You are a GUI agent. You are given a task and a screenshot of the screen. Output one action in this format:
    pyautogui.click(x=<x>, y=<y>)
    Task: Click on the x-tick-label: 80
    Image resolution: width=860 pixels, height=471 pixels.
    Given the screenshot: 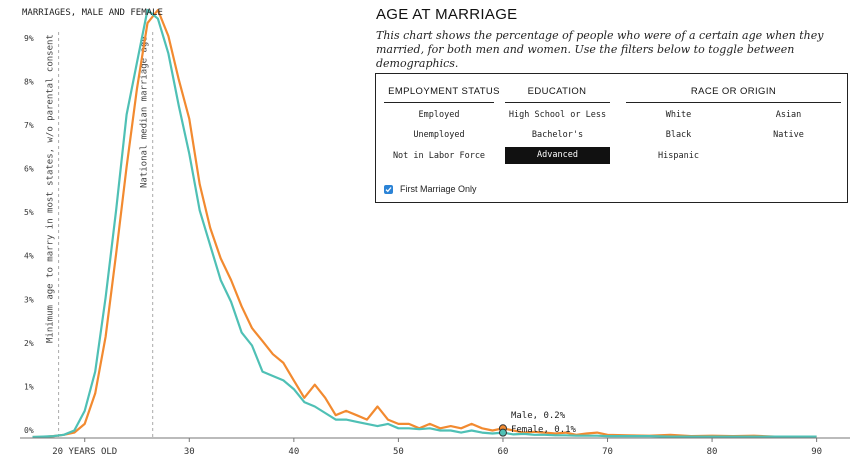 What is the action you would take?
    pyautogui.click(x=712, y=452)
    